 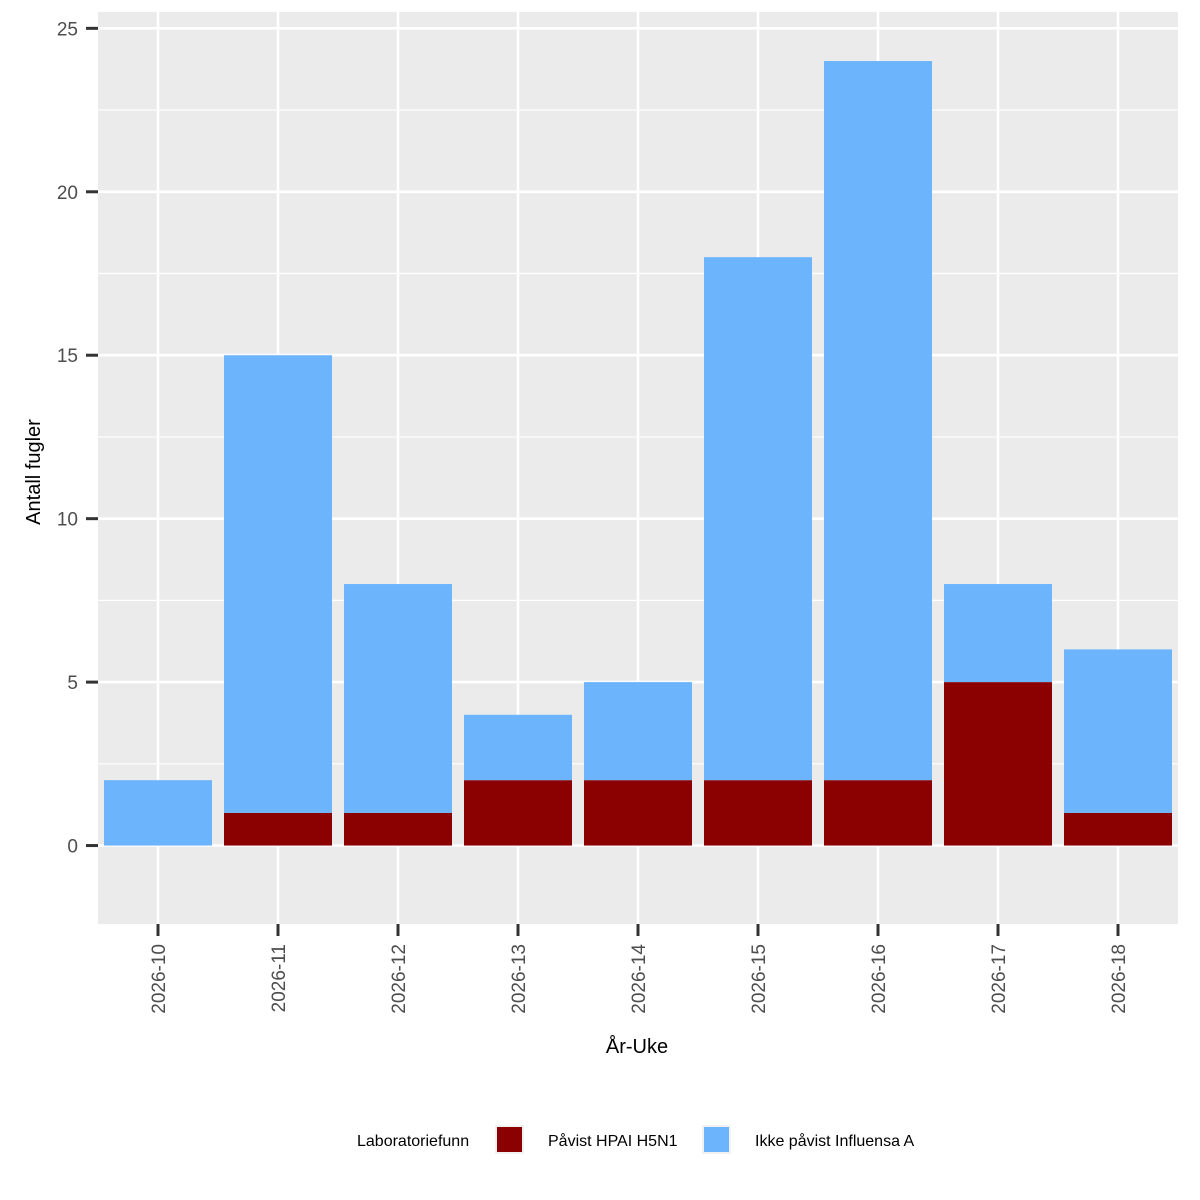 What do you see at coordinates (637, 1046) in the screenshot?
I see `x-axis-title: År-Uke` at bounding box center [637, 1046].